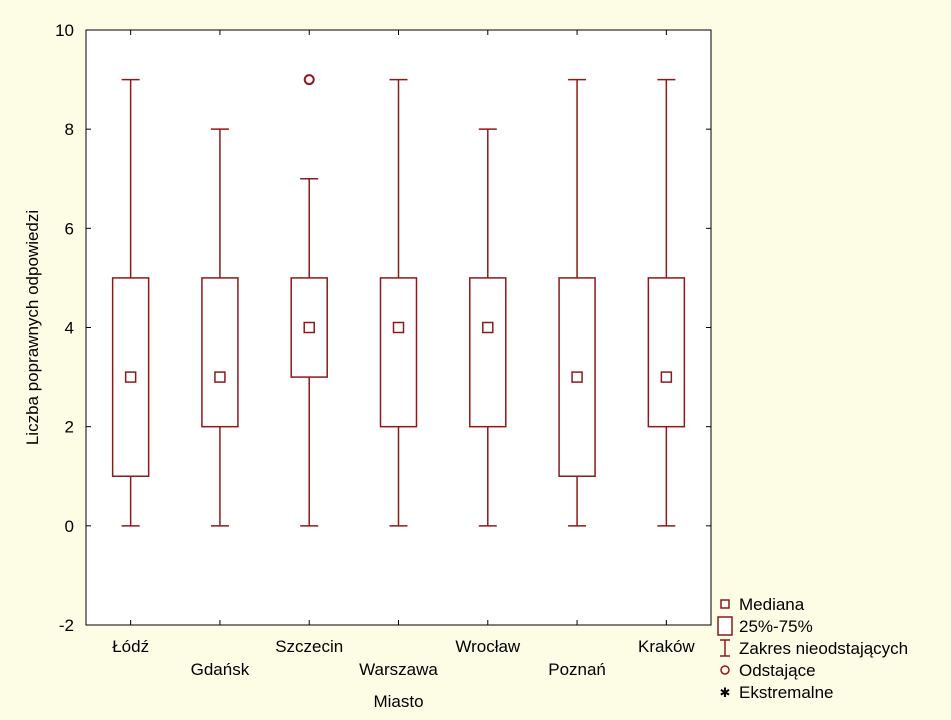 This screenshot has width=951, height=720. What do you see at coordinates (32, 327) in the screenshot?
I see `y-axis-label: Liczba poprawnych odpowiedzi` at bounding box center [32, 327].